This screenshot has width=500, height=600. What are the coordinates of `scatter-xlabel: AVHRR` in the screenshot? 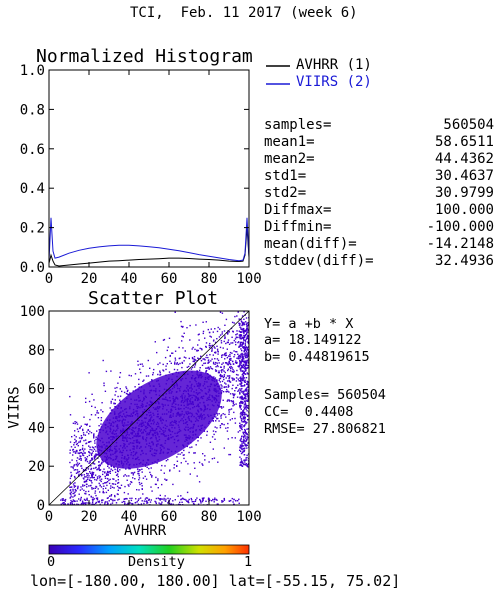 It's located at (145, 531).